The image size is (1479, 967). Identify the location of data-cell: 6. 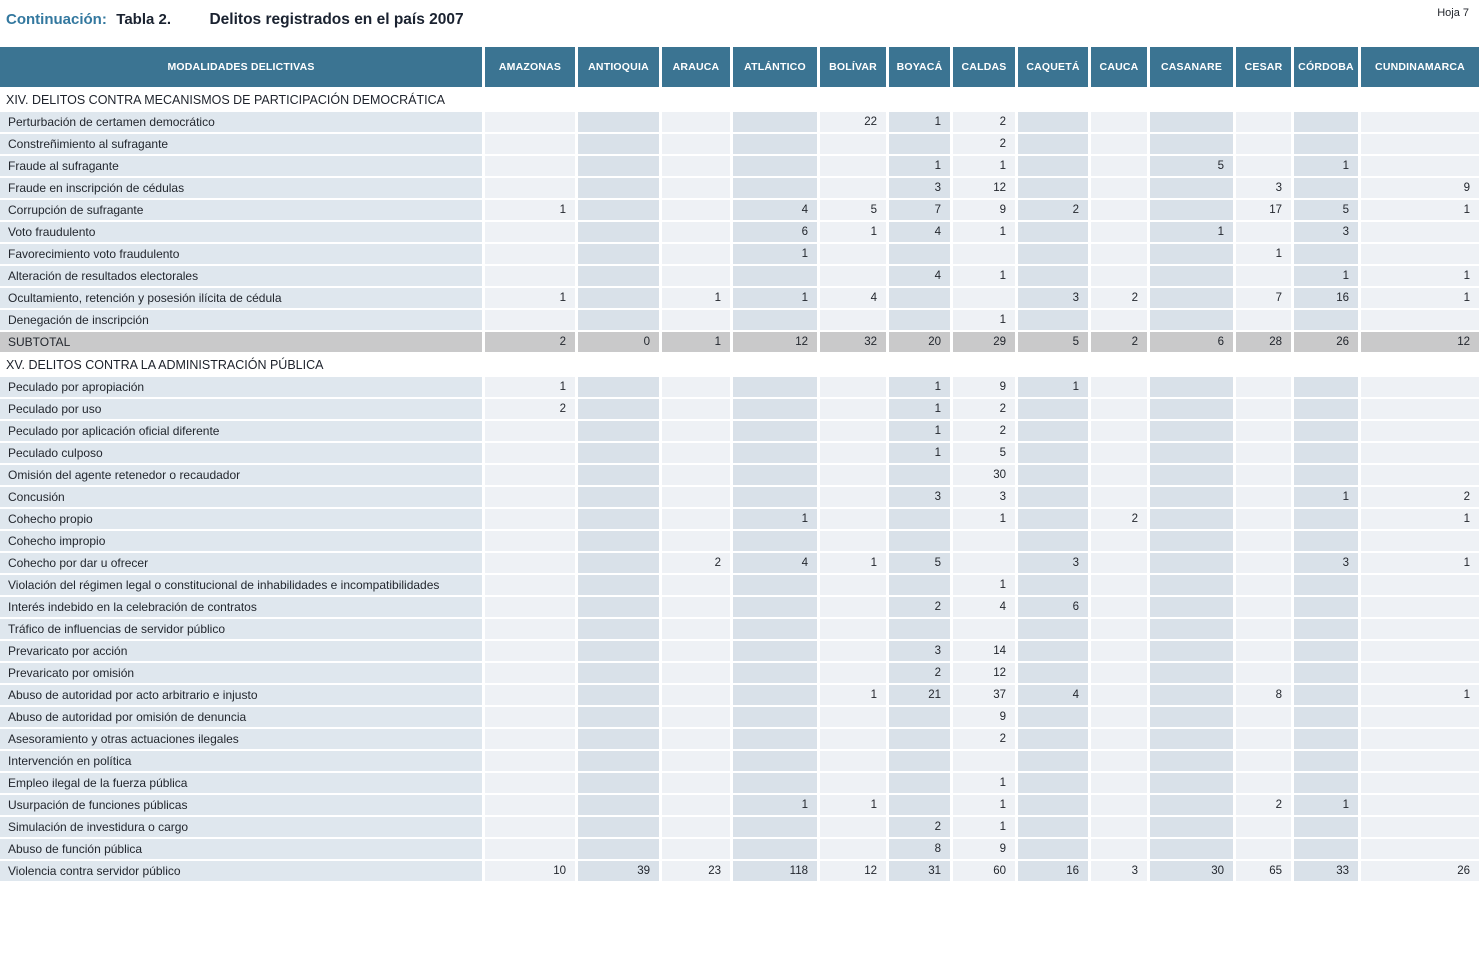
(1054, 606).